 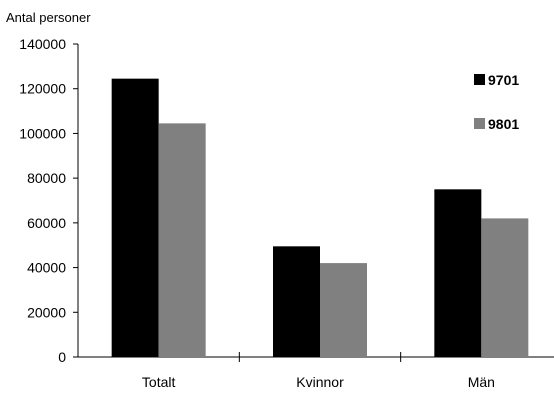 What do you see at coordinates (46, 312) in the screenshot?
I see `y-tick-label: 20000` at bounding box center [46, 312].